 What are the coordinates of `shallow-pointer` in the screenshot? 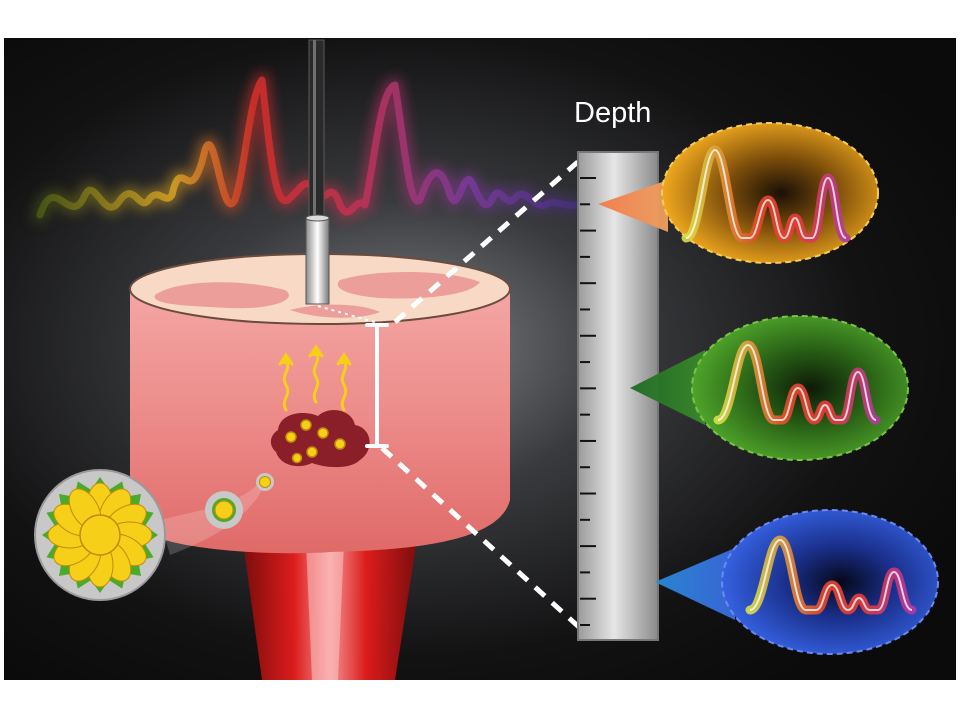 It's located at (633, 206).